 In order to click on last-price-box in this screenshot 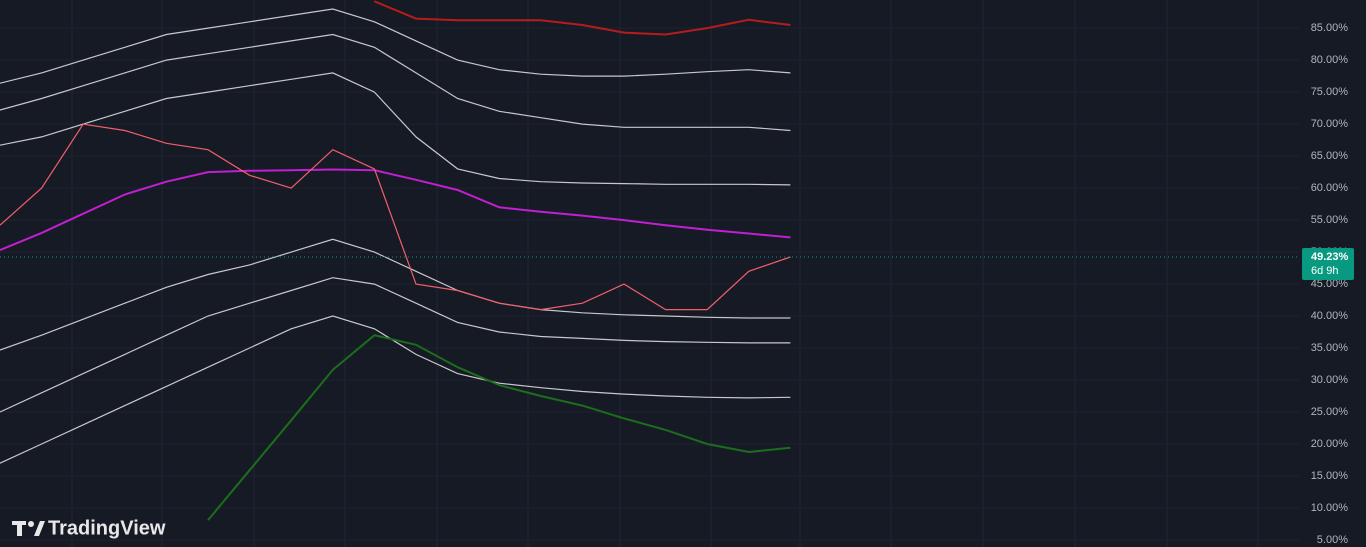, I will do `click(1328, 263)`.